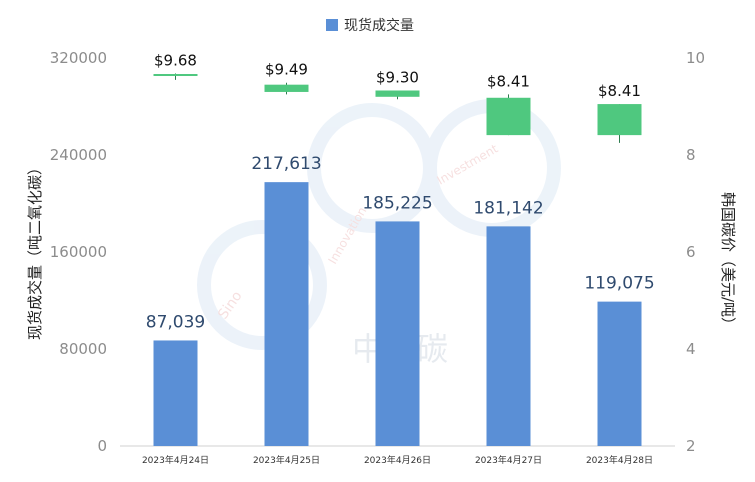 The height and width of the screenshot is (482, 755). Describe the element at coordinates (508, 460) in the screenshot. I see `x-tick-label: 2023年4月27日` at that location.